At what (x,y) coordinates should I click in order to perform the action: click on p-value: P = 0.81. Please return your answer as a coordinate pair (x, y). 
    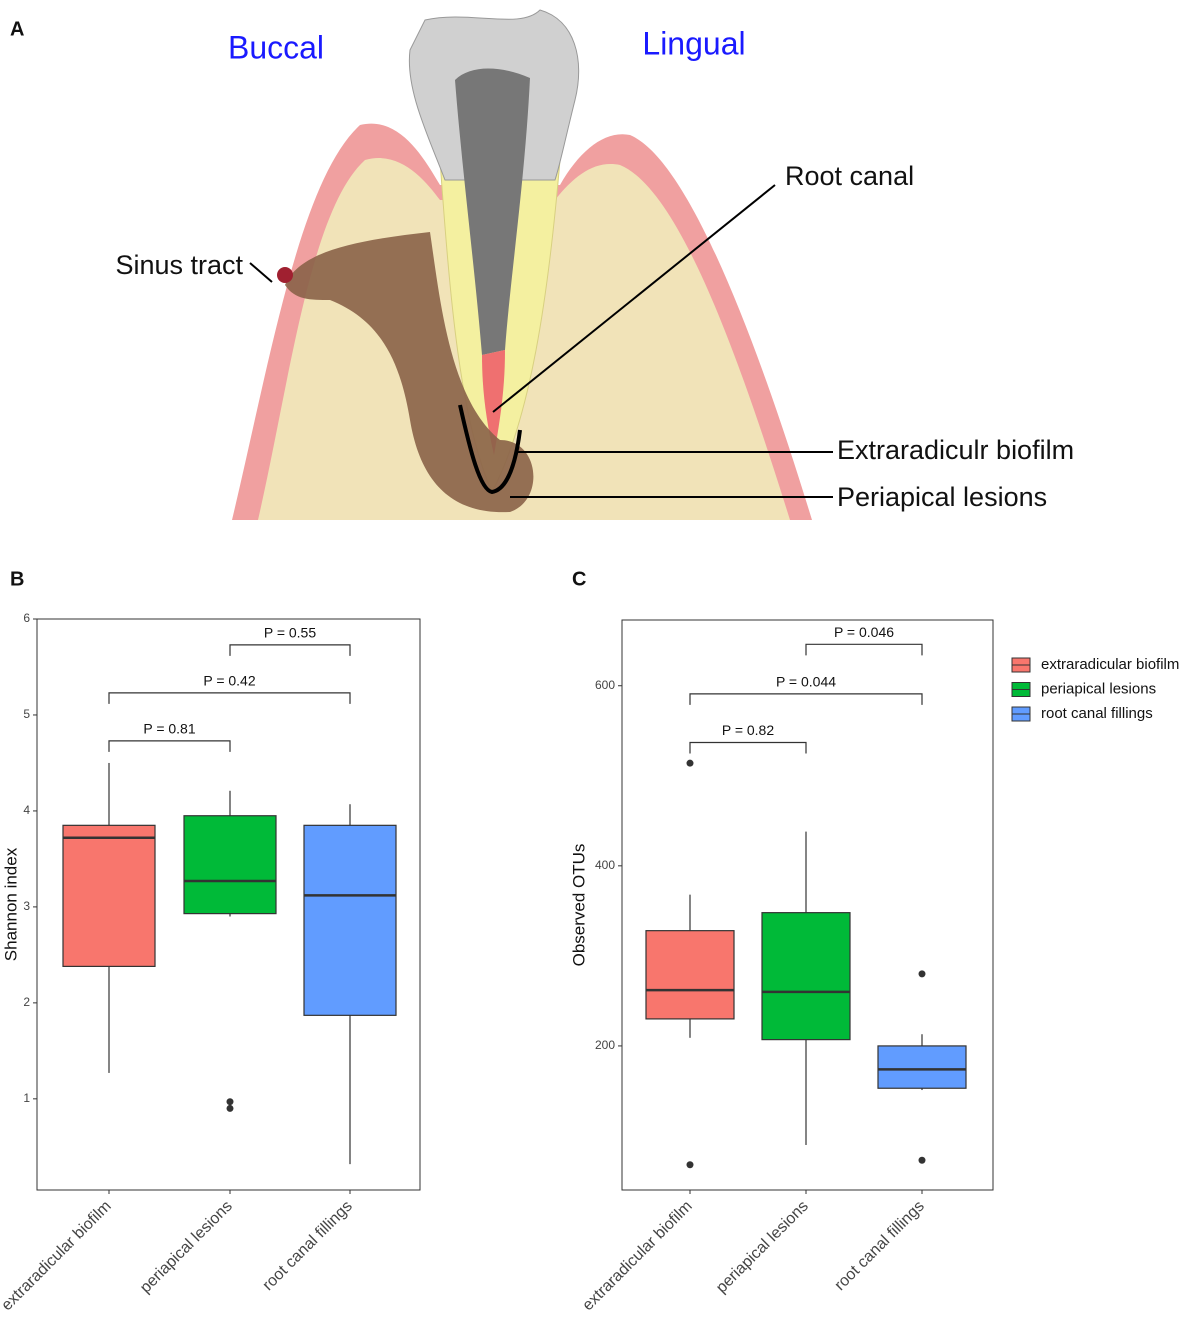
    Looking at the image, I should click on (169, 729).